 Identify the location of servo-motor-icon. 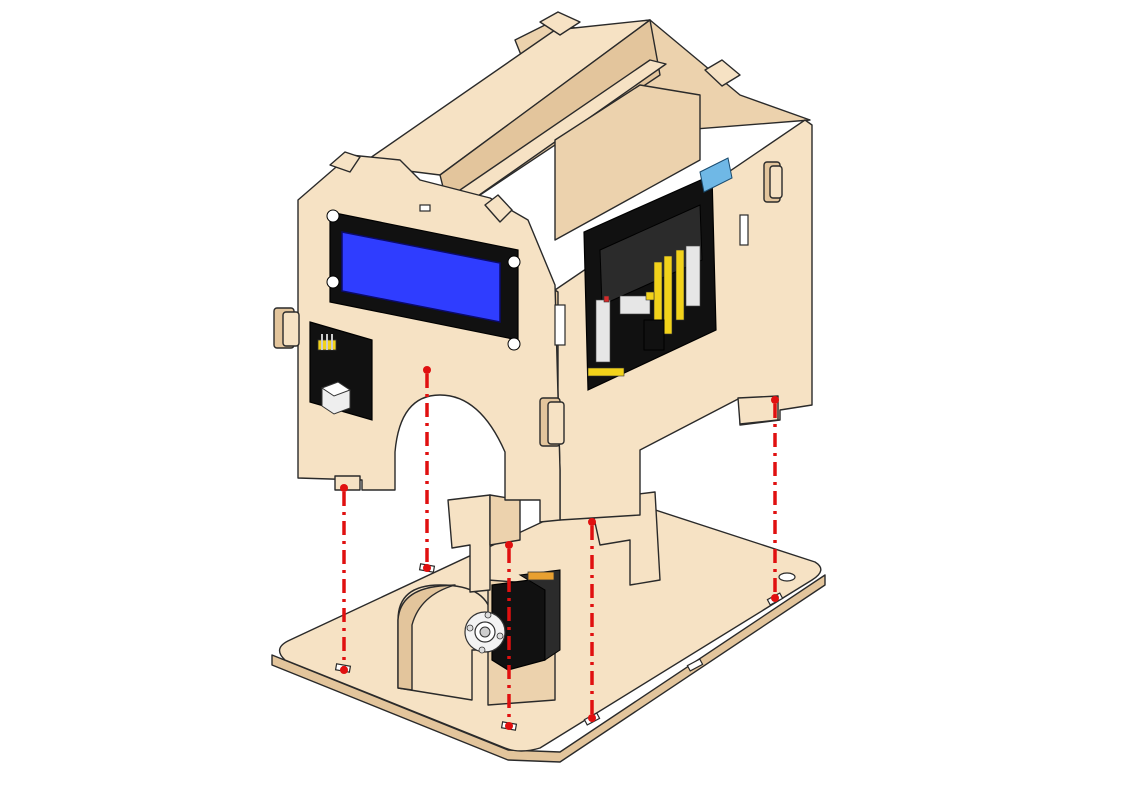
(512, 620).